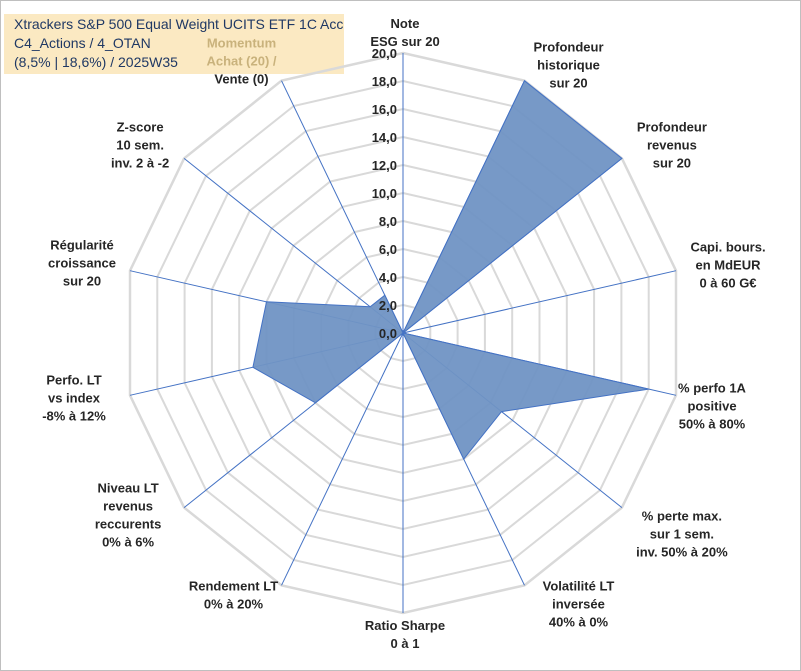 The height and width of the screenshot is (671, 801). I want to click on axis-label-line: 0% à 20%, so click(234, 603).